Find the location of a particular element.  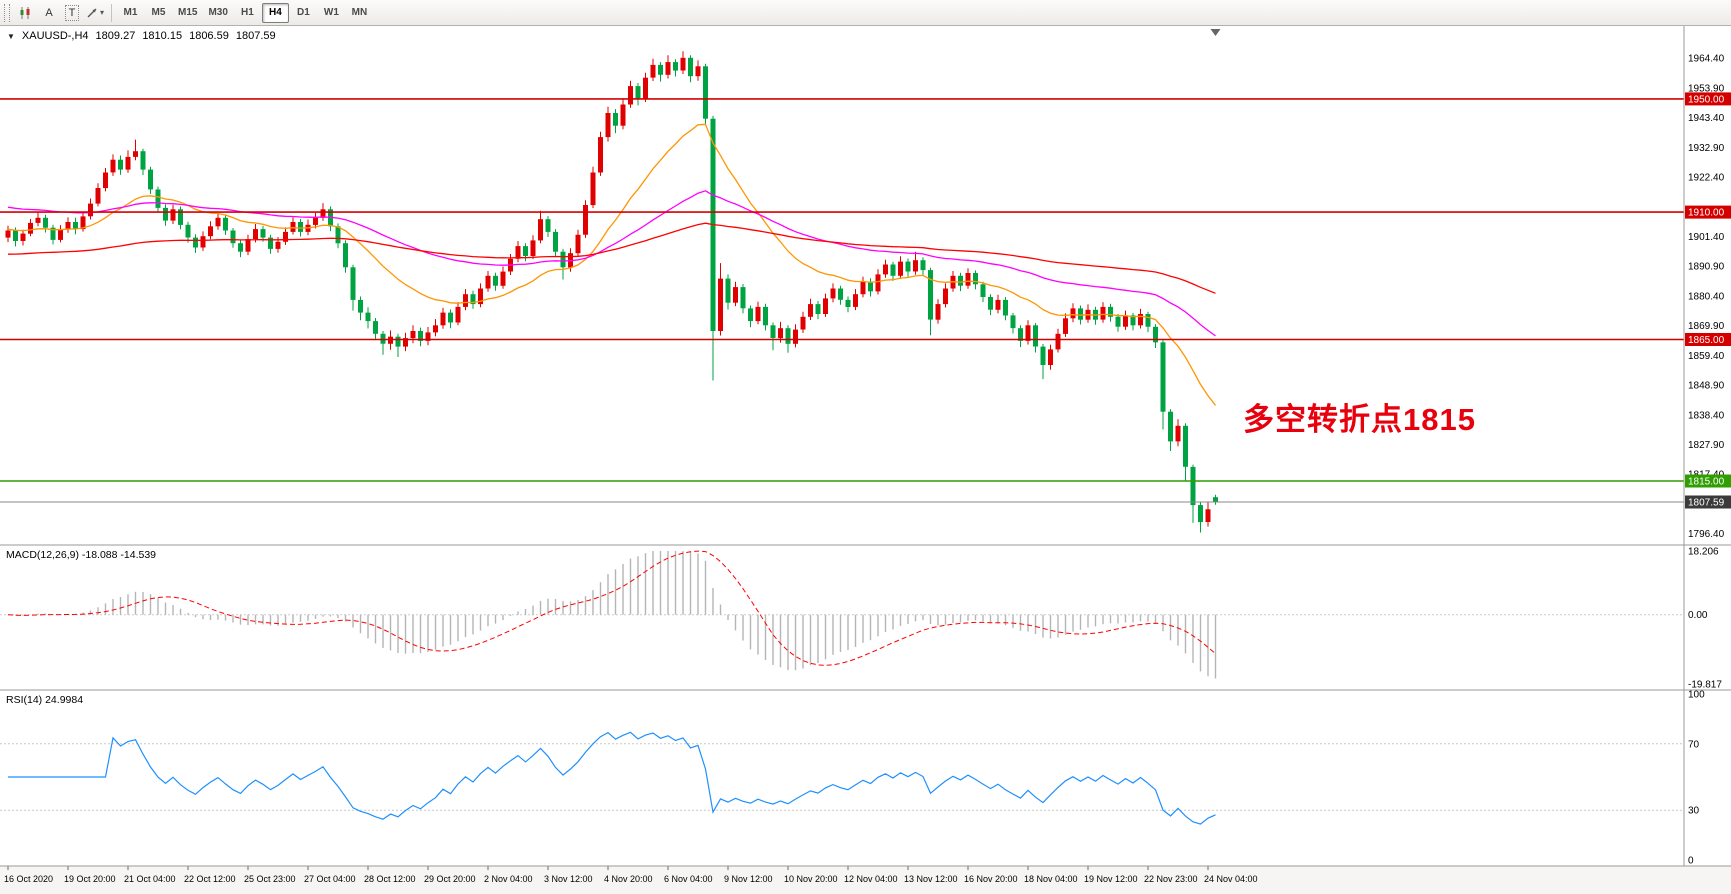

svg-text: 4 Nov 20:00 is located at coordinates (628, 879).